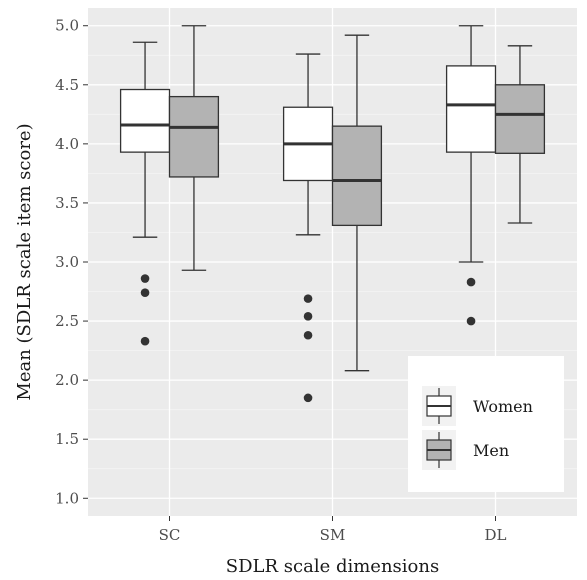  What do you see at coordinates (332, 566) in the screenshot?
I see `x-axis-title: SDLR scale dimensions` at bounding box center [332, 566].